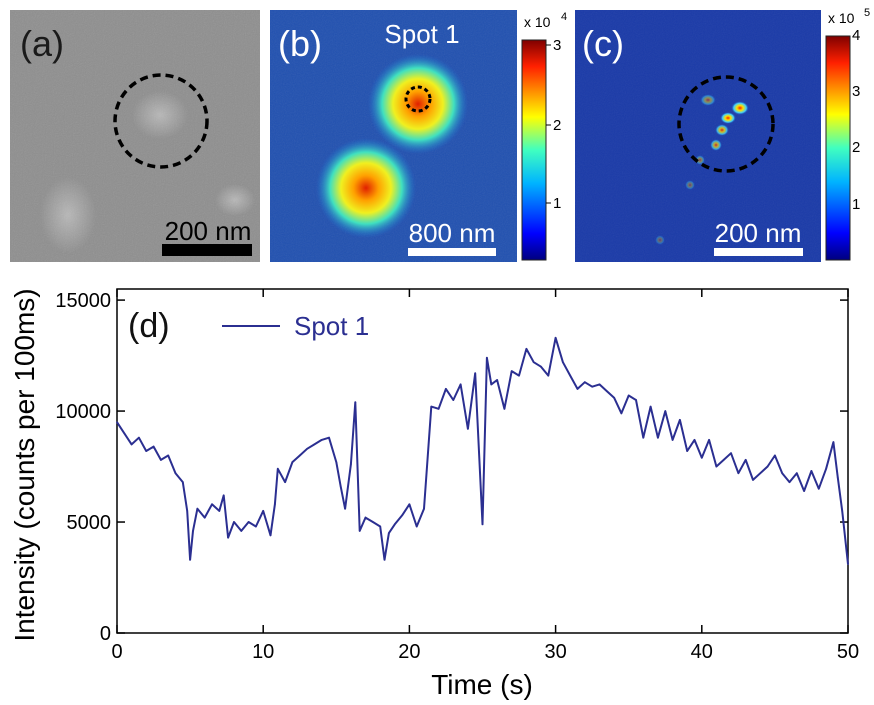 Image resolution: width=874 pixels, height=705 pixels. What do you see at coordinates (534, 150) in the screenshot?
I see `colorbar-b-bar` at bounding box center [534, 150].